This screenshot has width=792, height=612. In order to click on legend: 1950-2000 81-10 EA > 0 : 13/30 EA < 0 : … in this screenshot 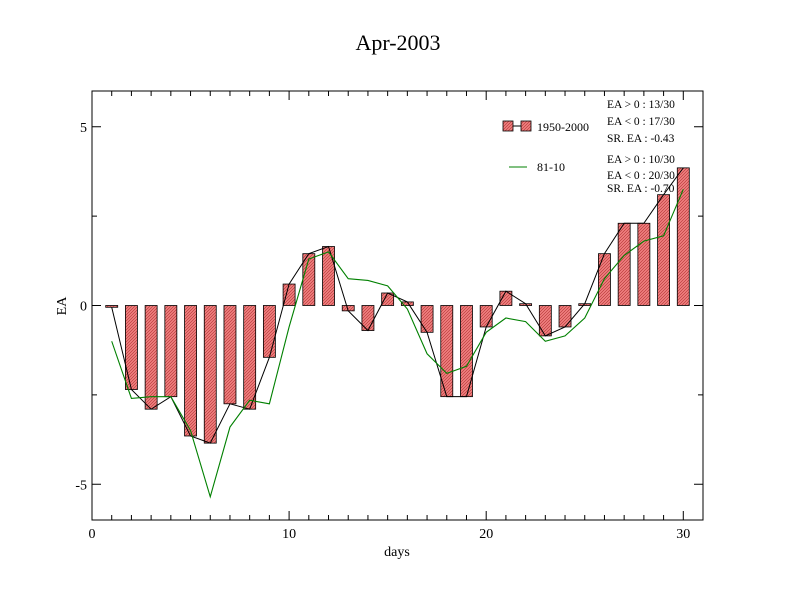, I will do `click(588, 147)`.